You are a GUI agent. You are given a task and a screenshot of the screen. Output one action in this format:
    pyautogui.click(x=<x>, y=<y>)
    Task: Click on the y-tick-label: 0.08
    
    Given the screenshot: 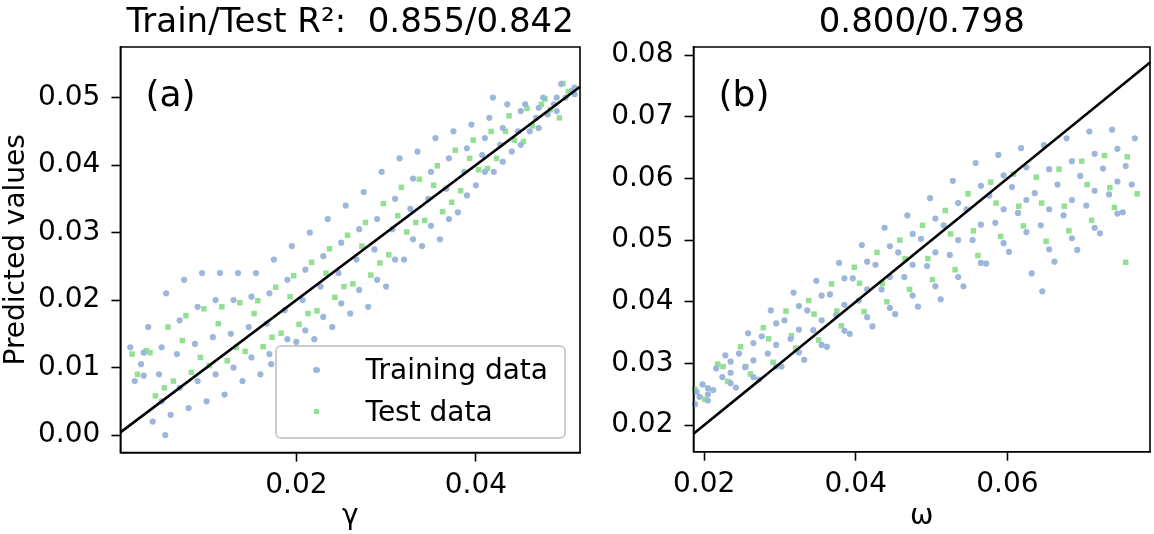 What is the action you would take?
    pyautogui.click(x=642, y=53)
    